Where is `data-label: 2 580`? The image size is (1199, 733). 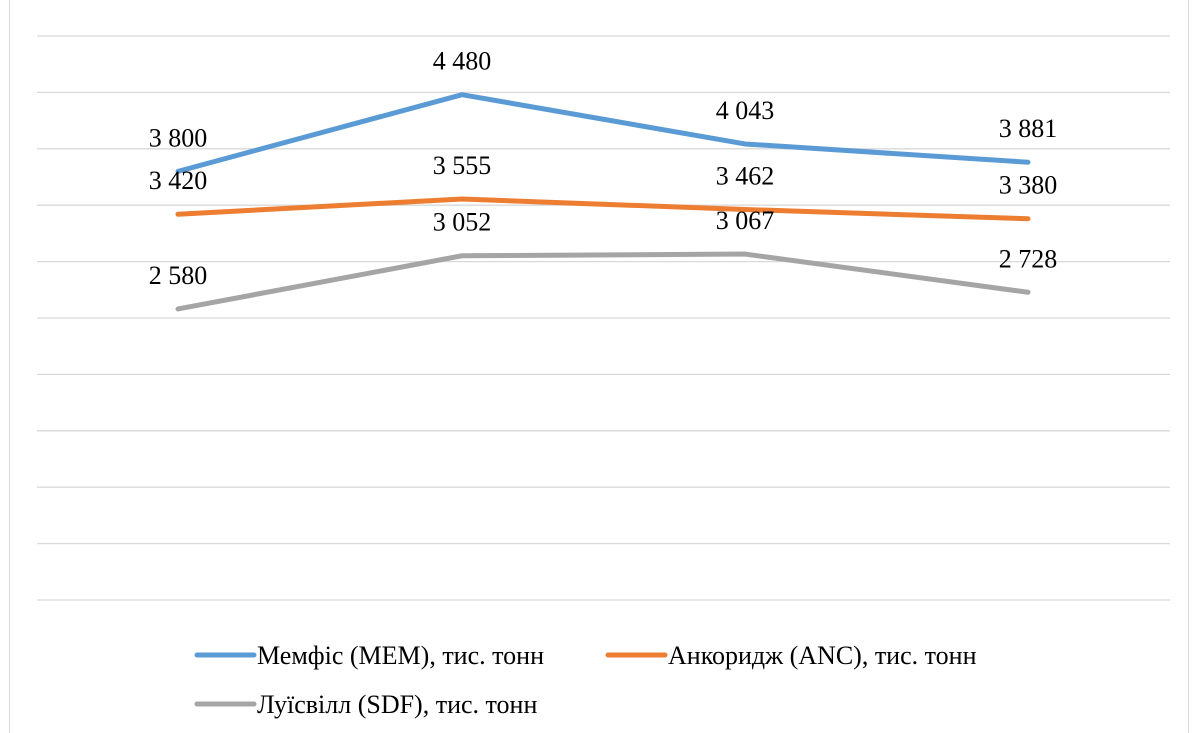 data-label: 2 580 is located at coordinates (178, 275).